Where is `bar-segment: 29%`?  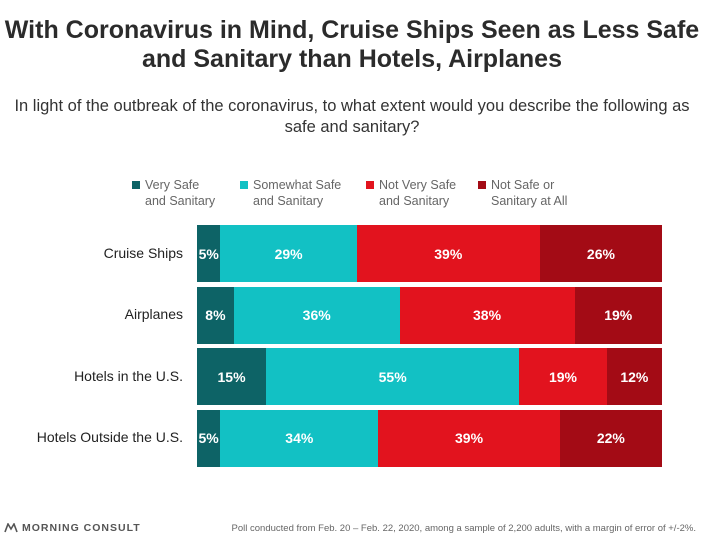
bar-segment: 29% is located at coordinates (288, 253).